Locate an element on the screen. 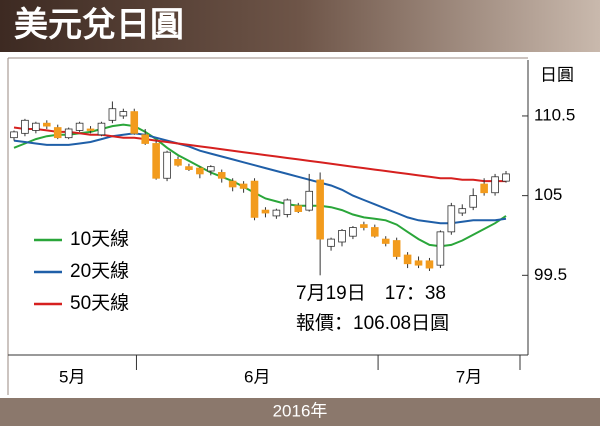 The height and width of the screenshot is (426, 600). x-tick-label: 7月 is located at coordinates (469, 376).